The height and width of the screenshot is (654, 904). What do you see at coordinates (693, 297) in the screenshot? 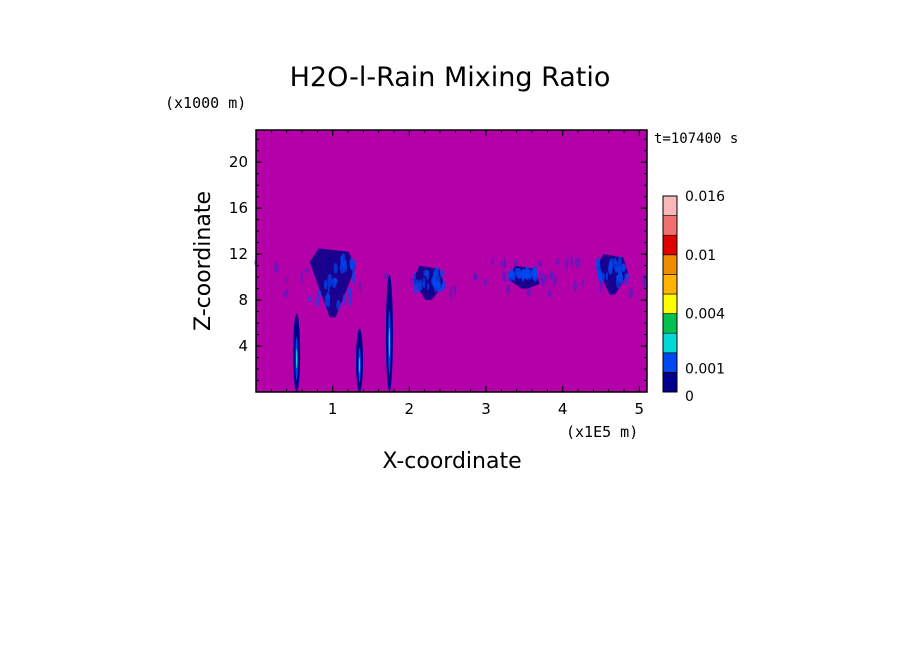
I see `colorbar: 0 0.001 0.004 0.01 0.016` at bounding box center [693, 297].